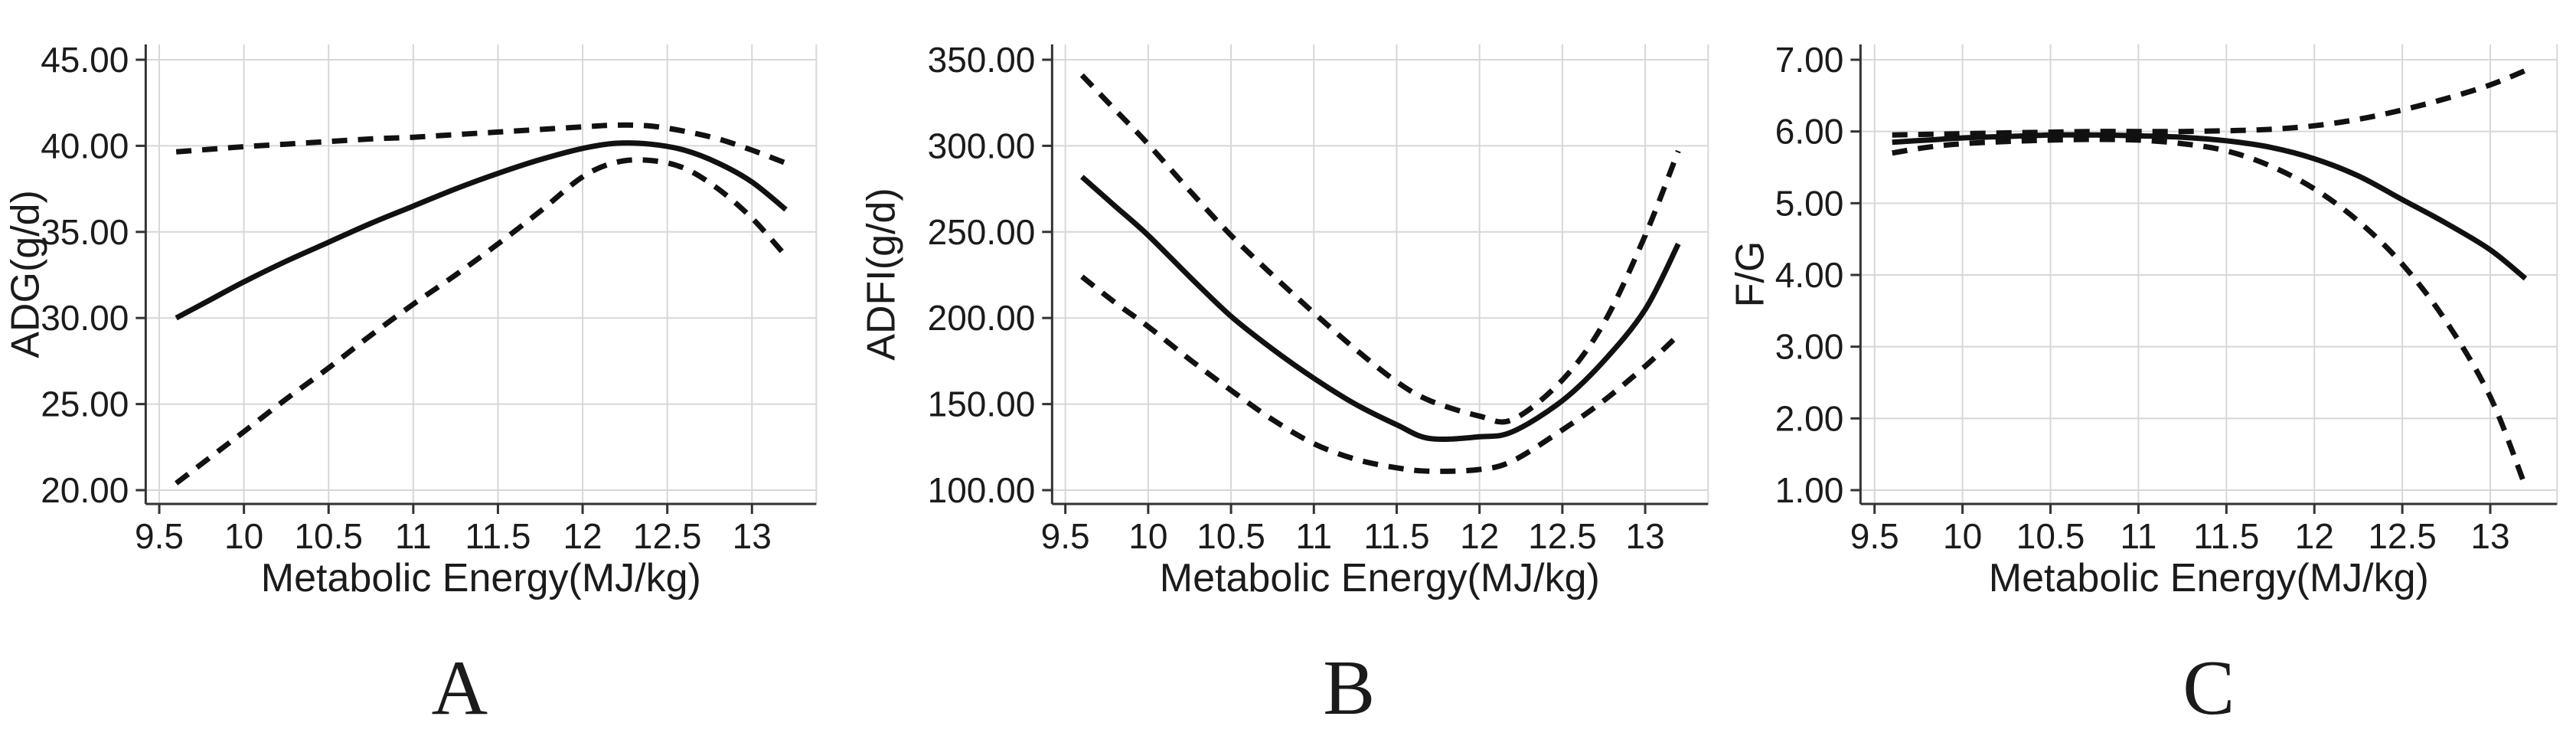  What do you see at coordinates (1349, 688) in the screenshot?
I see `panel-letter: B` at bounding box center [1349, 688].